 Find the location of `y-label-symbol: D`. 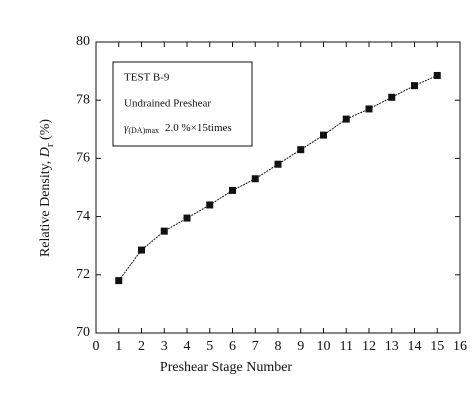

y-label-symbol: D is located at coordinates (45, 152).